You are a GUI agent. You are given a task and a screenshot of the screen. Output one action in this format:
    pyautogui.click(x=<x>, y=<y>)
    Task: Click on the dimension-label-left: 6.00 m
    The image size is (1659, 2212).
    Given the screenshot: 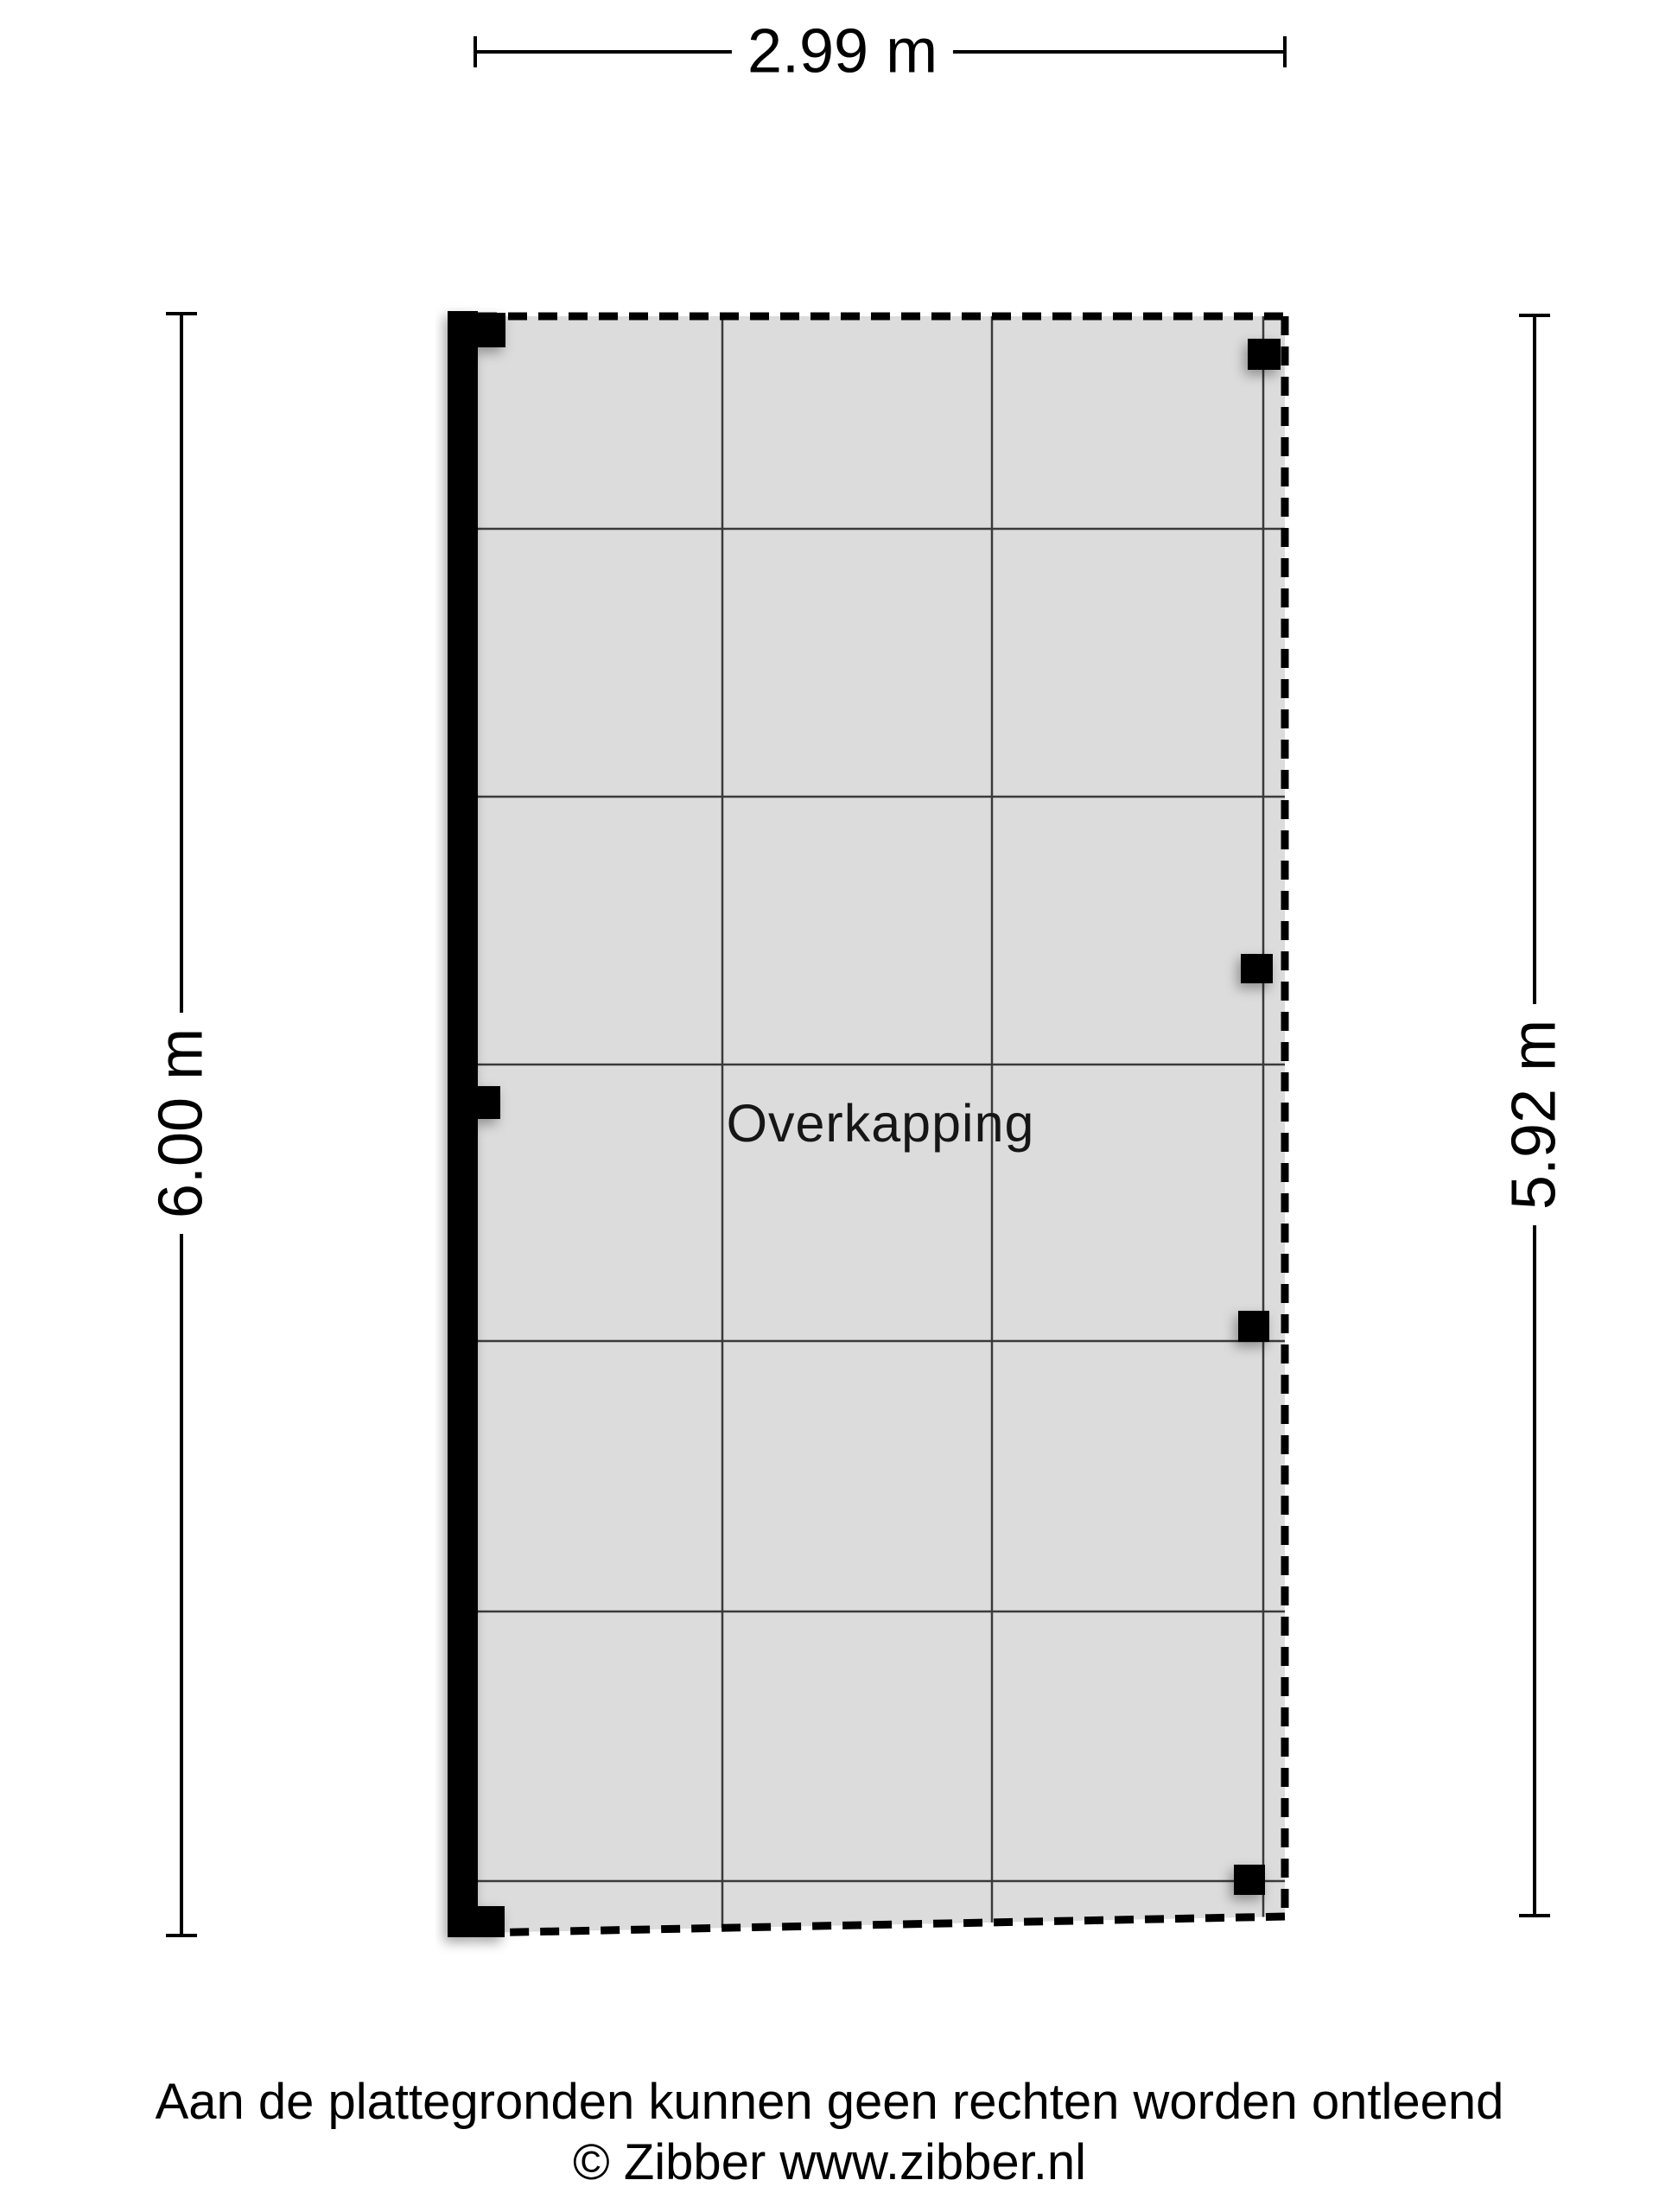 What is the action you would take?
    pyautogui.click(x=181, y=1123)
    